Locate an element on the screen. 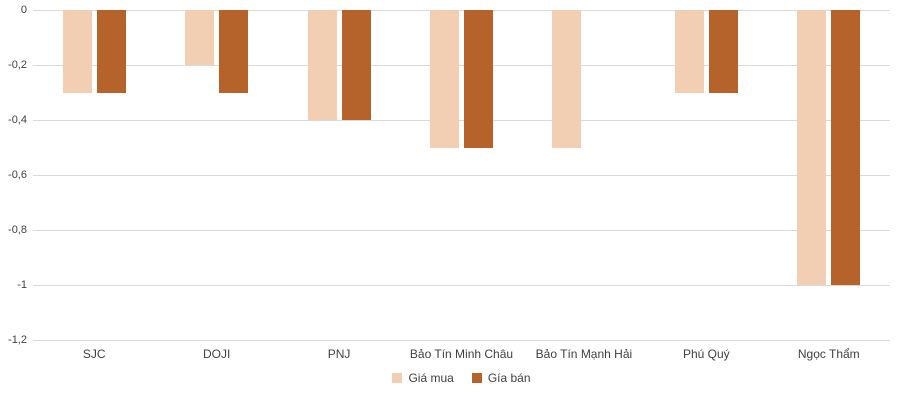 Image resolution: width=900 pixels, height=403 pixels. y-axis-tick-label: -1,2 is located at coordinates (17, 340).